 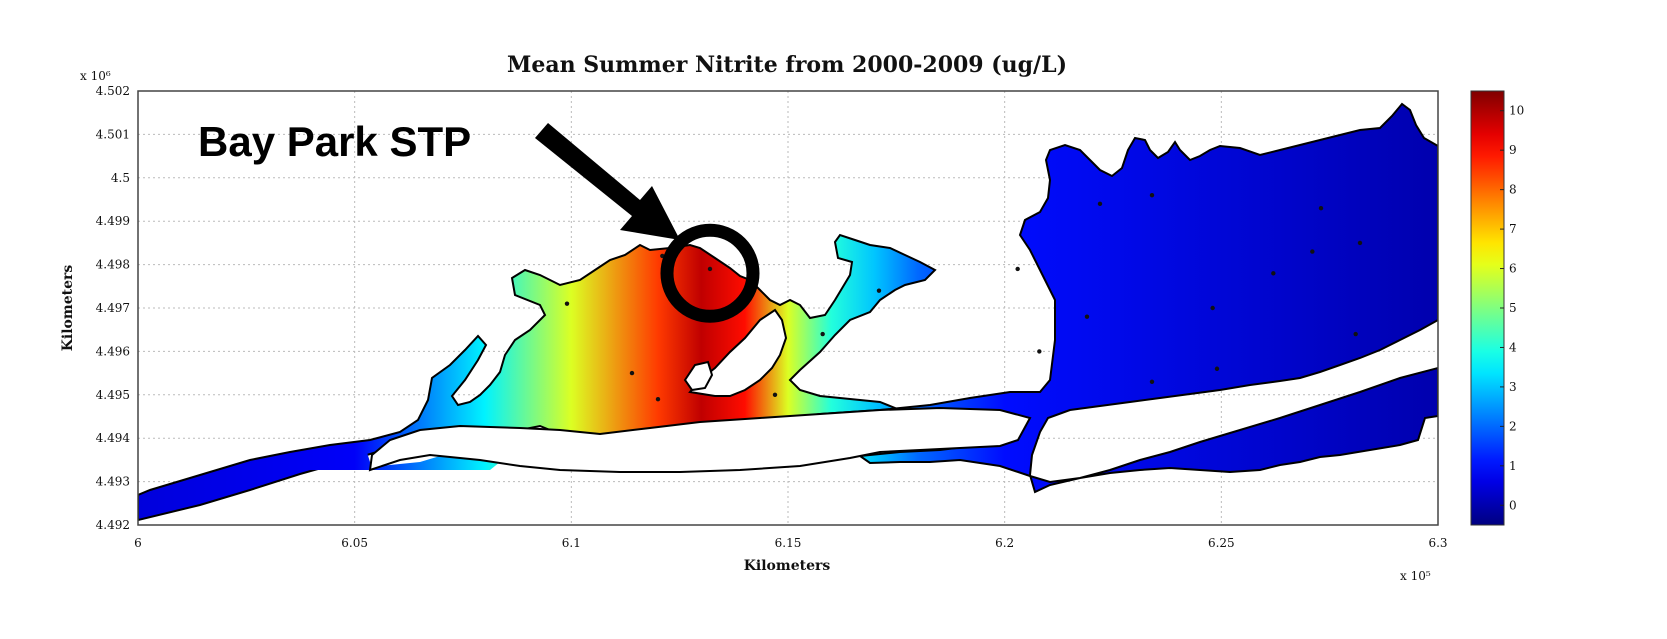 I want to click on x-tick-label: 6.3, so click(x=1437, y=543).